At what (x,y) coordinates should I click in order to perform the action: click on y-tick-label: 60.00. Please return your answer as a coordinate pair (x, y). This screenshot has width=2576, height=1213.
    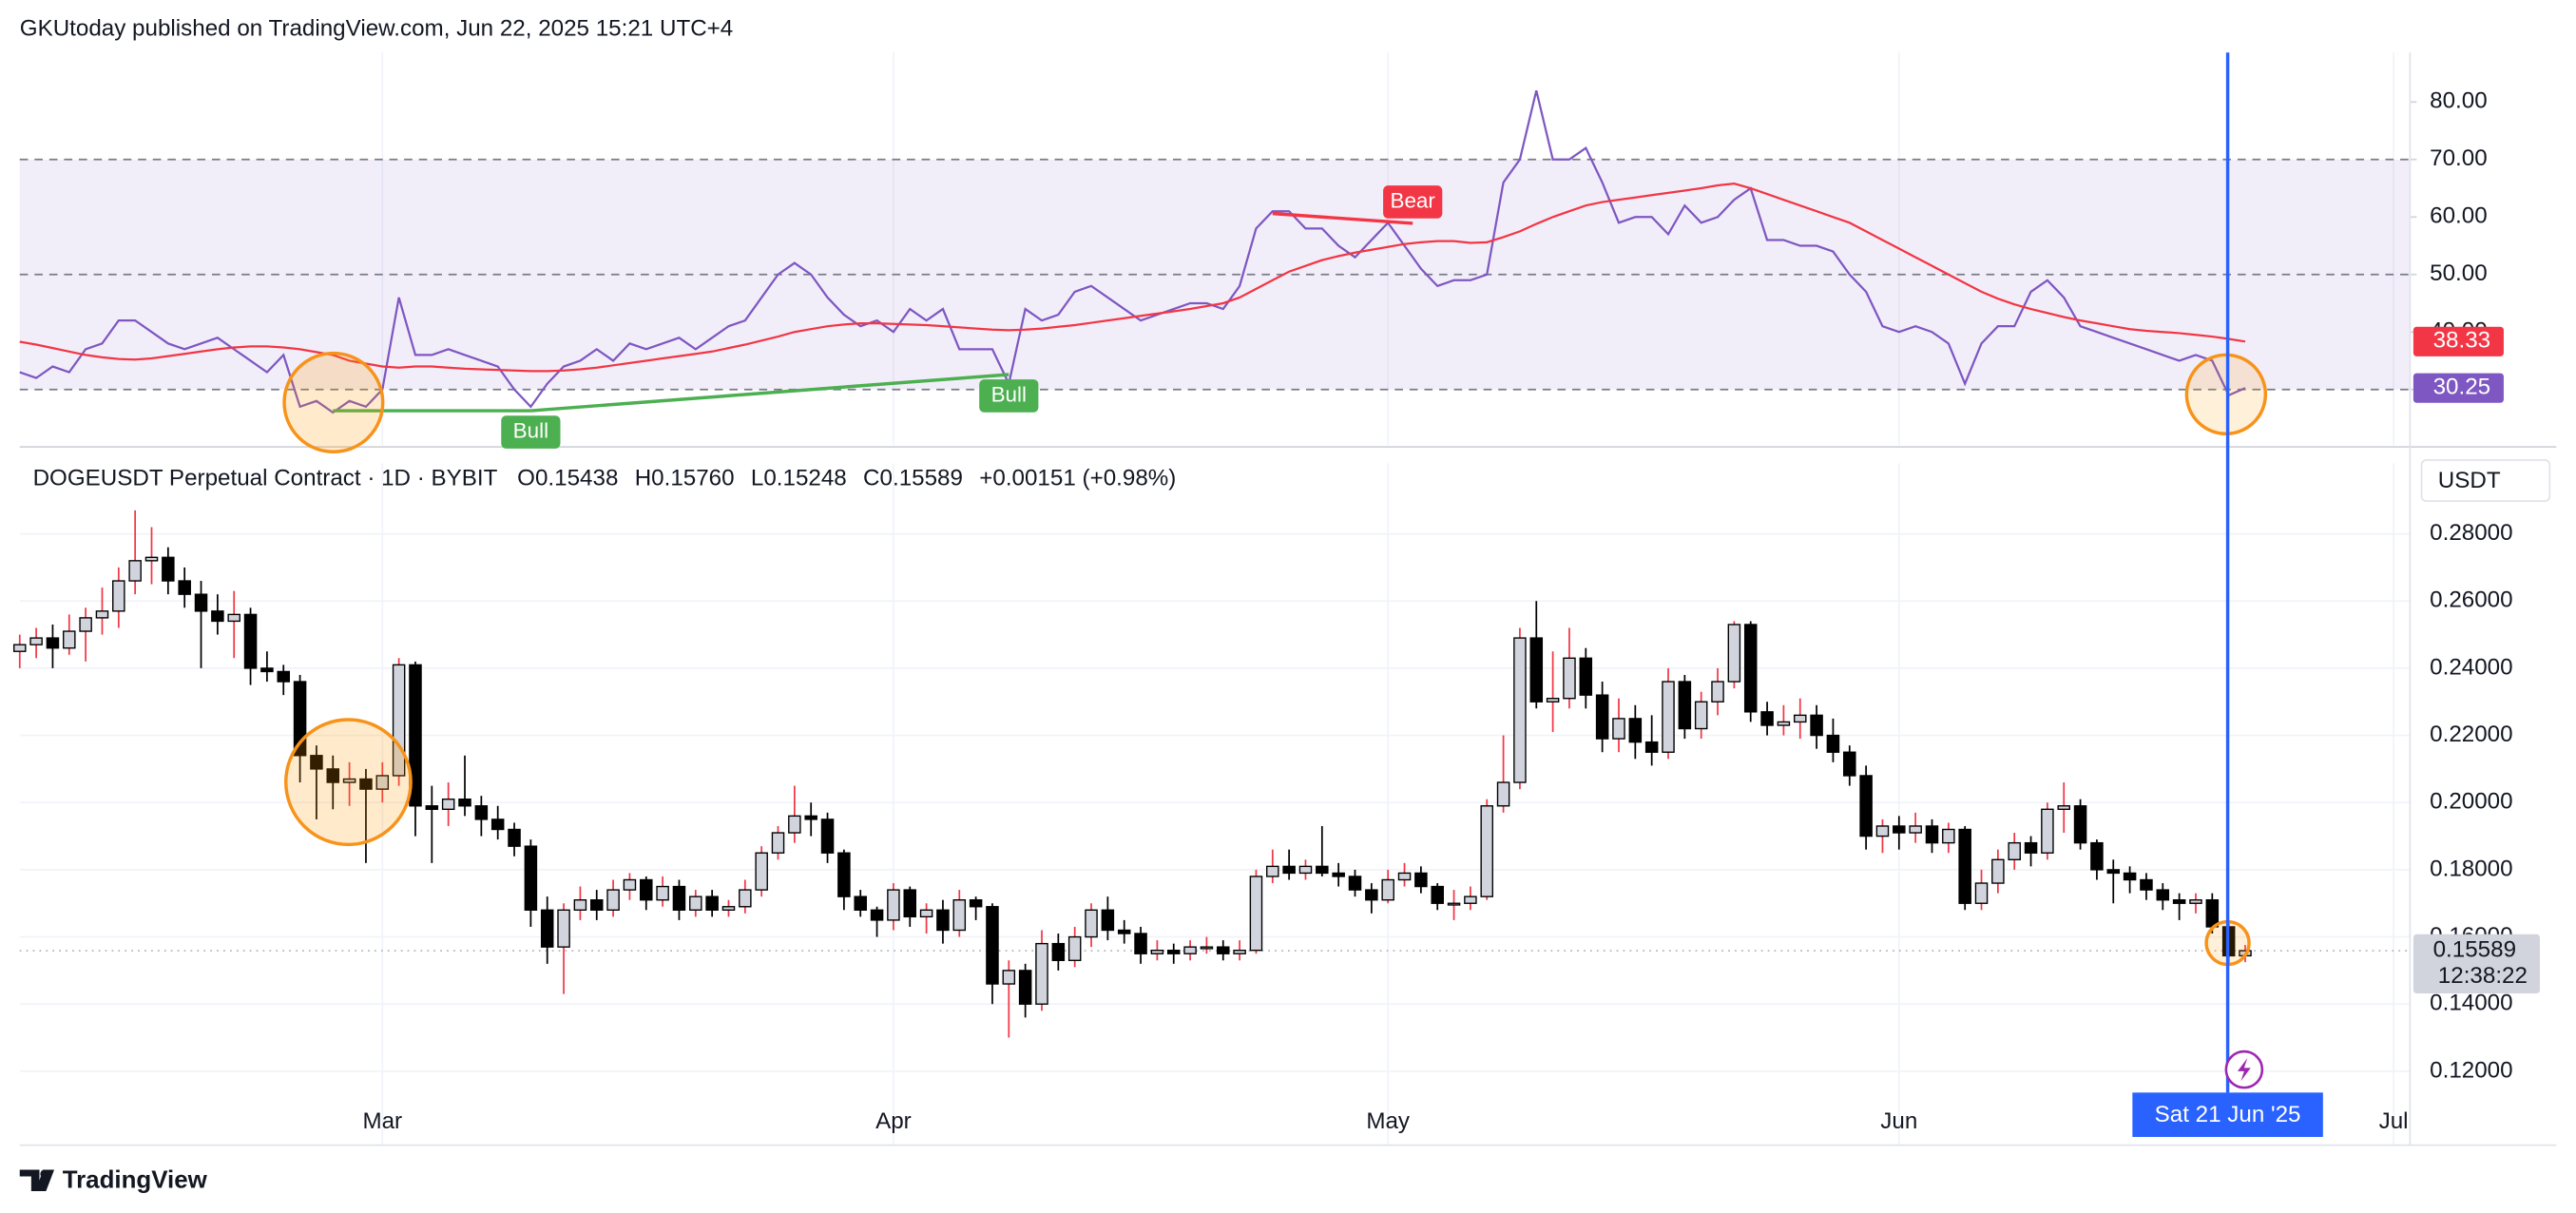
    Looking at the image, I should click on (2459, 216).